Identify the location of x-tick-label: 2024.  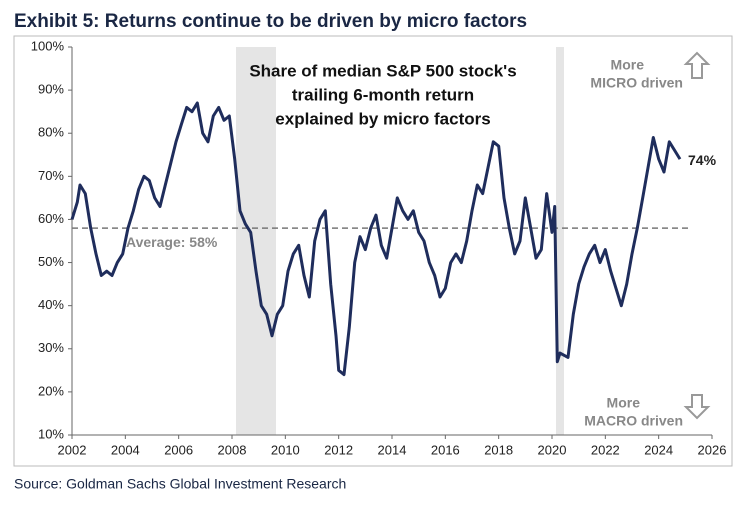
(658, 449).